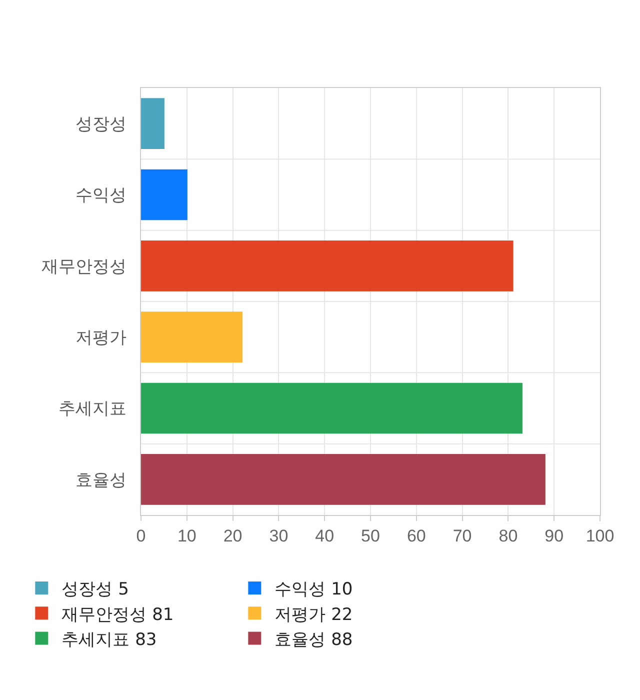  I want to click on legend-label: 재무안정성 81, so click(118, 614).